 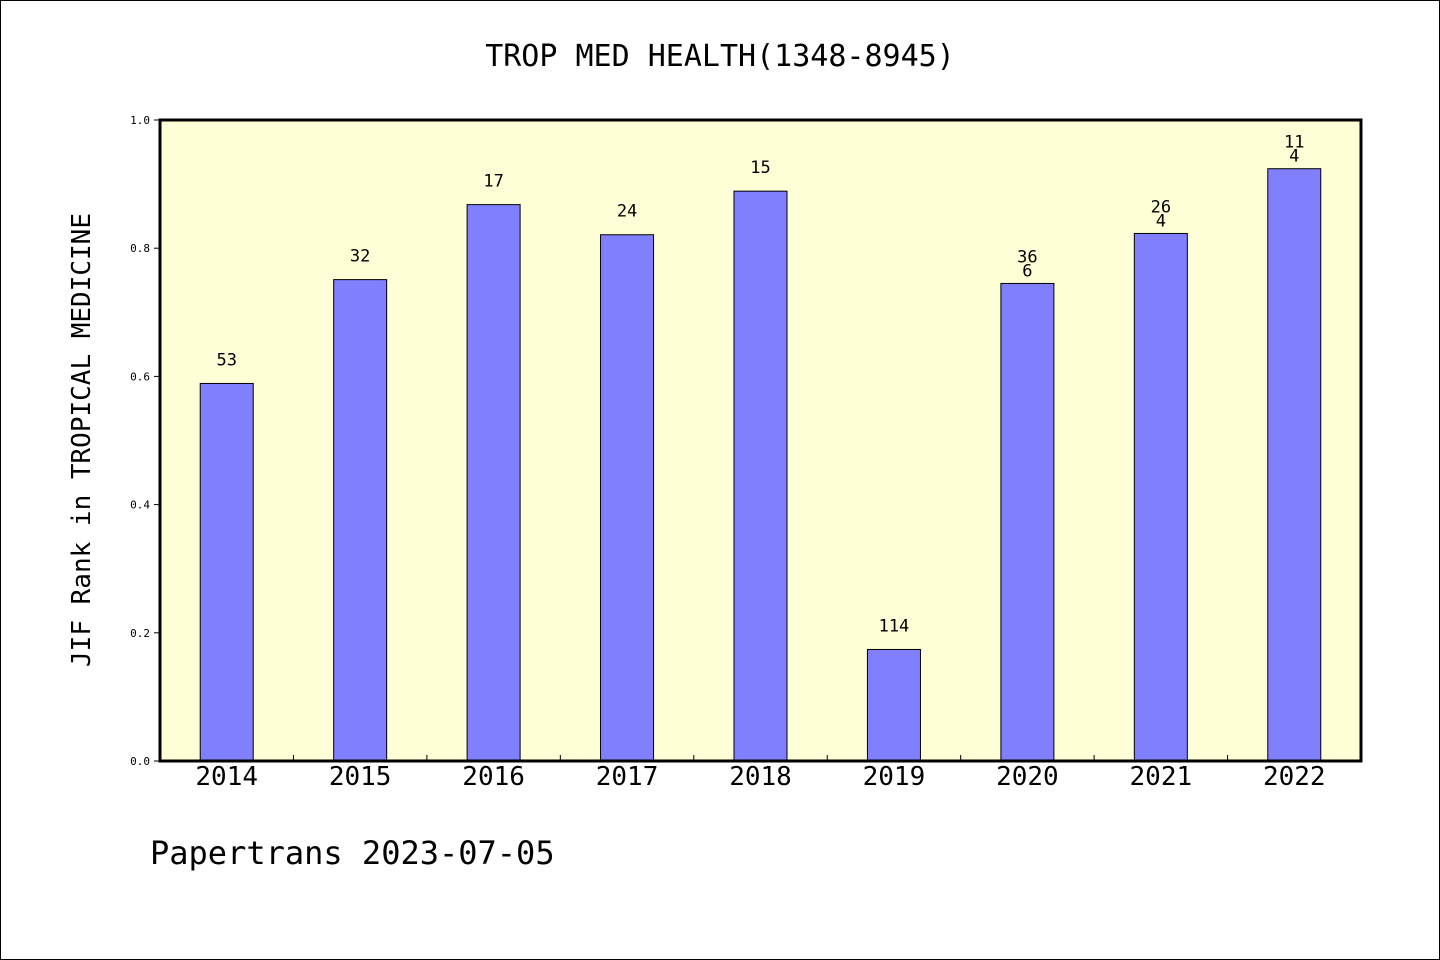 I want to click on y-tick-label-0.2: 0.2, so click(x=140, y=633).